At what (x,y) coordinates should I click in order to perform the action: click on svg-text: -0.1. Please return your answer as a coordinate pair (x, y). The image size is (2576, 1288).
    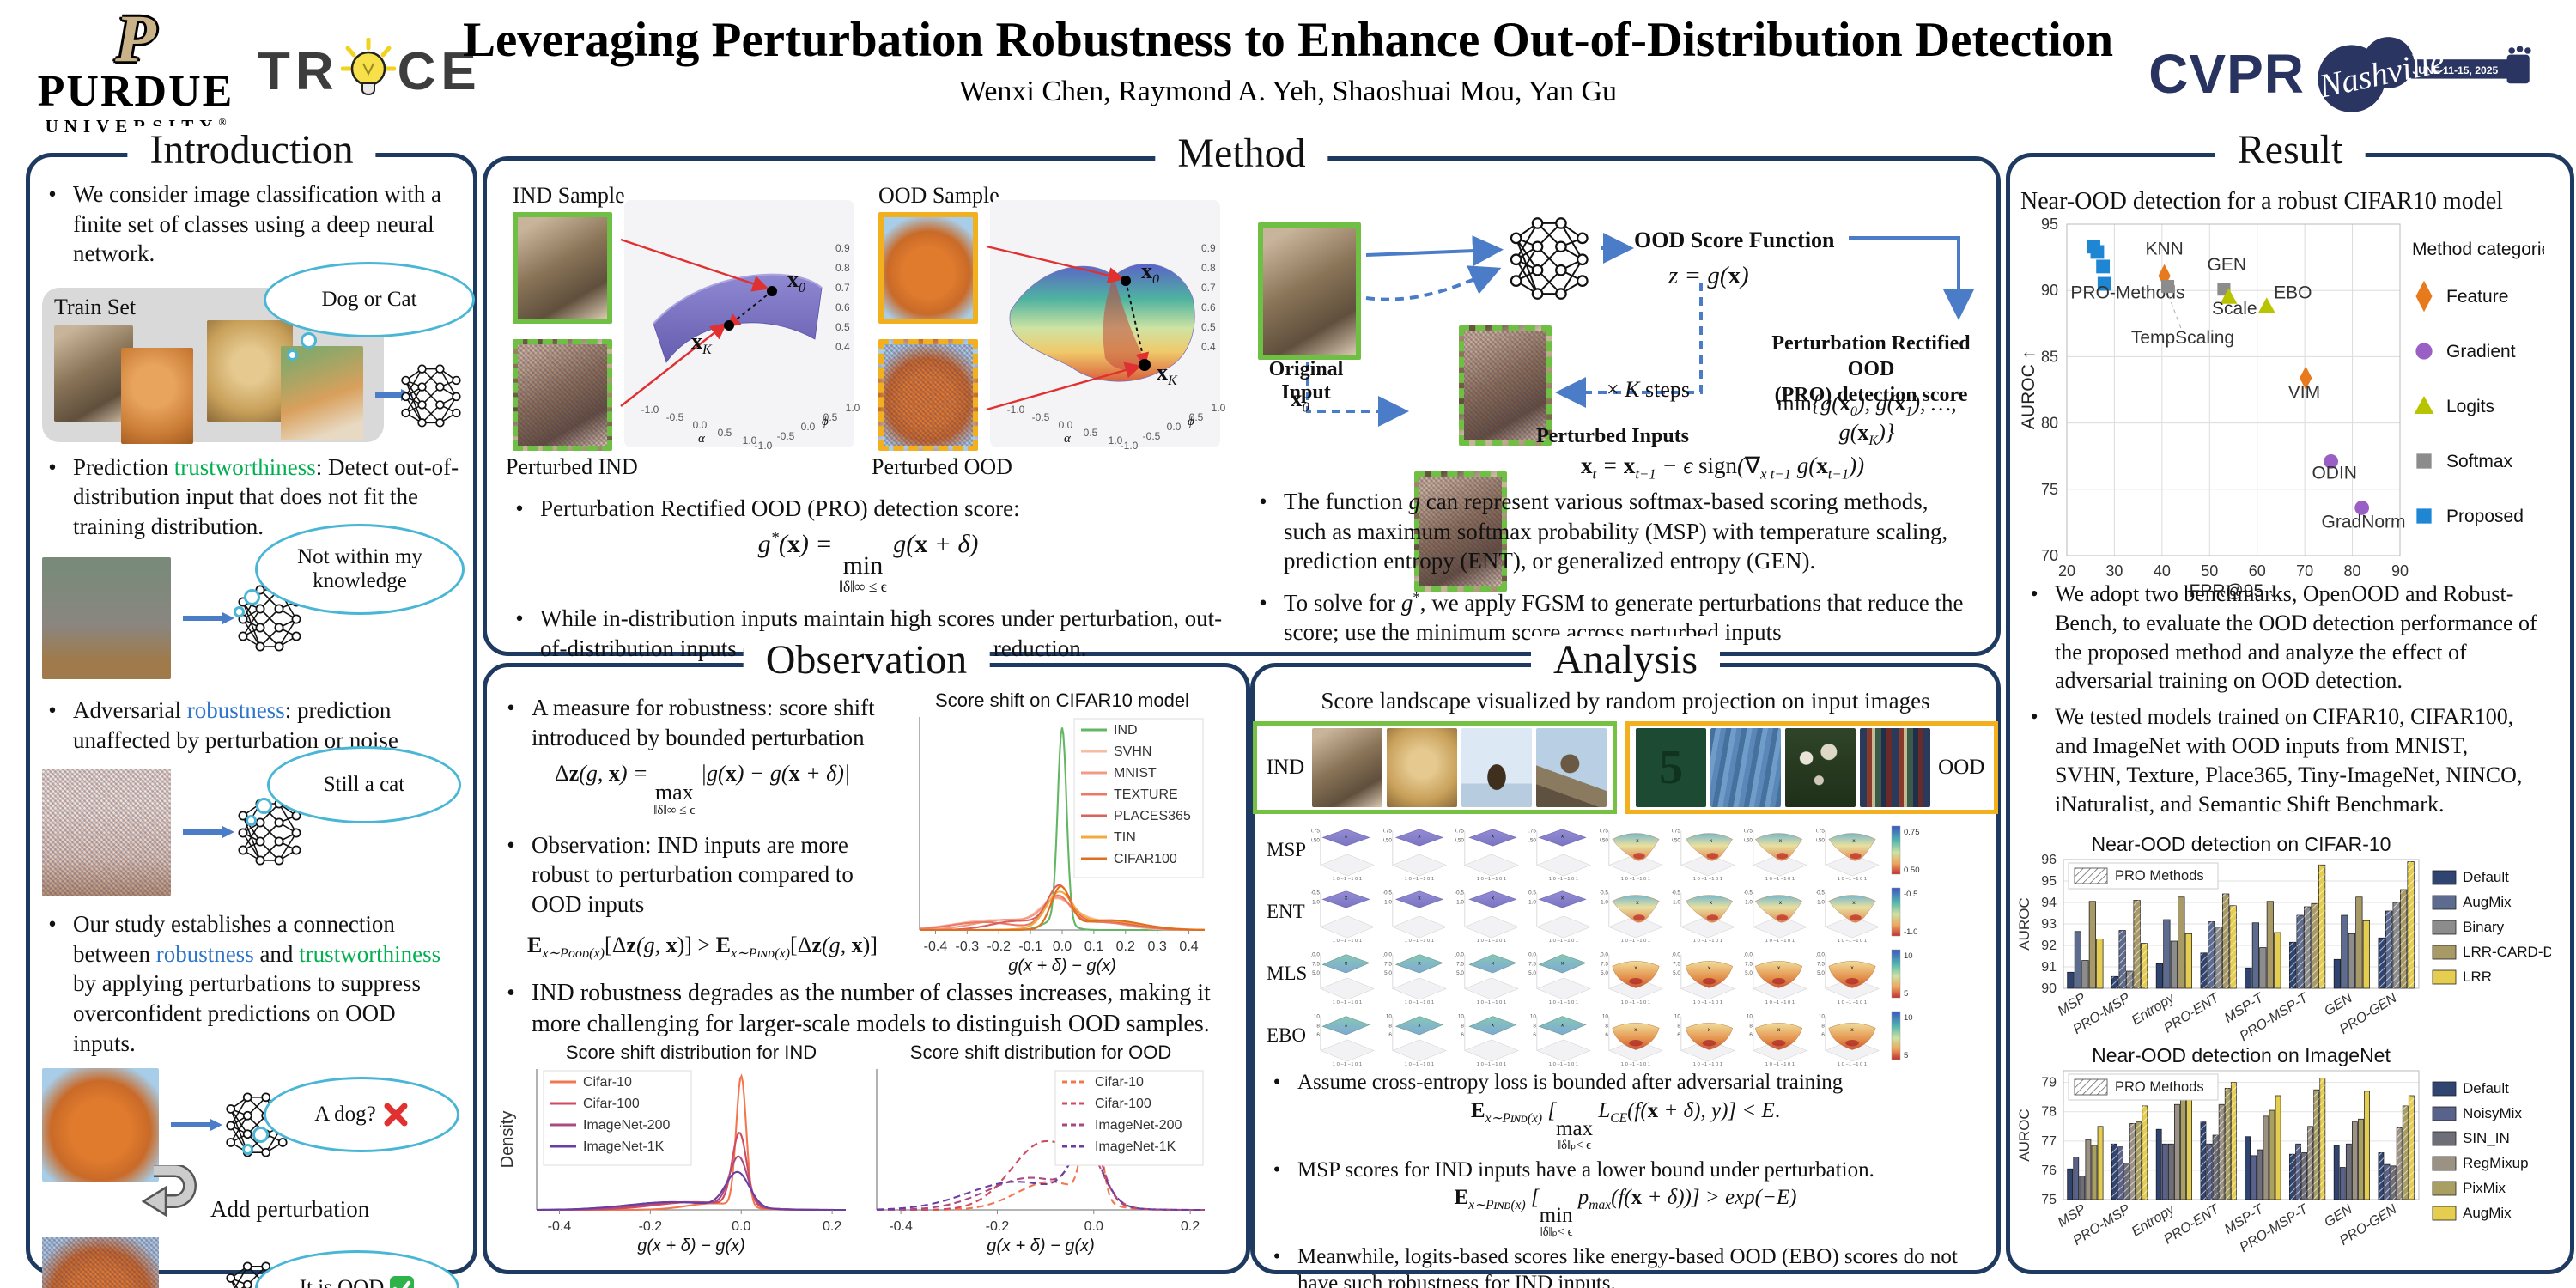
    Looking at the image, I should click on (1030, 947).